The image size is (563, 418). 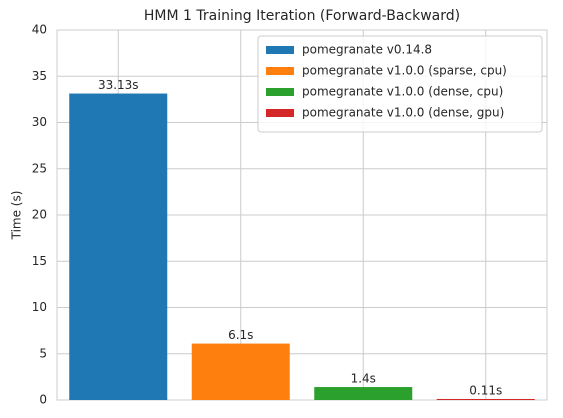 I want to click on y-tick-label: 25, so click(x=39, y=168).